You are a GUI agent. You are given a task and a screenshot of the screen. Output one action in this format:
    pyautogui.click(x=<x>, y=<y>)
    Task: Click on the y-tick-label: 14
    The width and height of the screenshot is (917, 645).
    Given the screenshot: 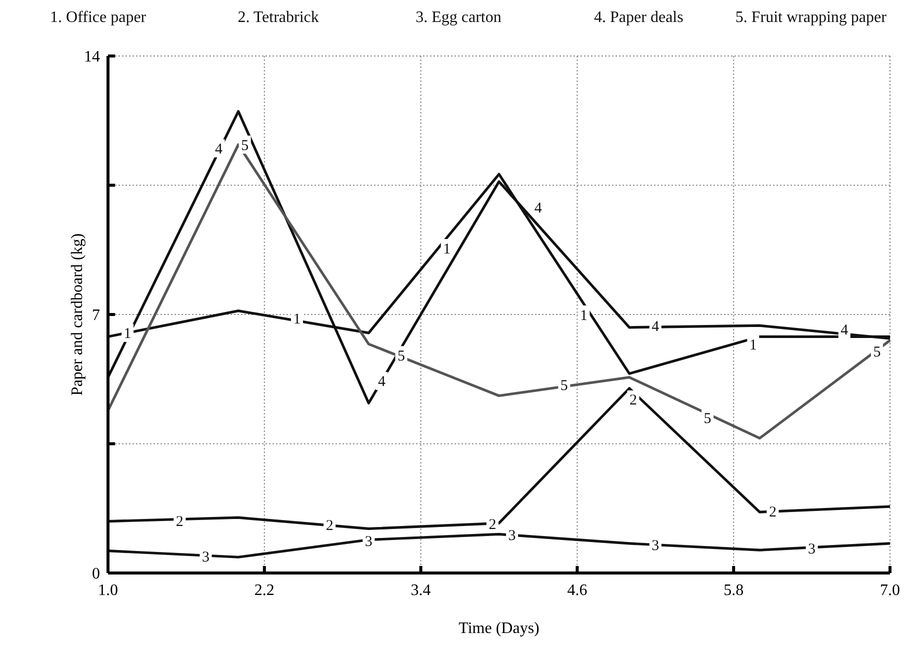 What is the action you would take?
    pyautogui.click(x=92, y=57)
    